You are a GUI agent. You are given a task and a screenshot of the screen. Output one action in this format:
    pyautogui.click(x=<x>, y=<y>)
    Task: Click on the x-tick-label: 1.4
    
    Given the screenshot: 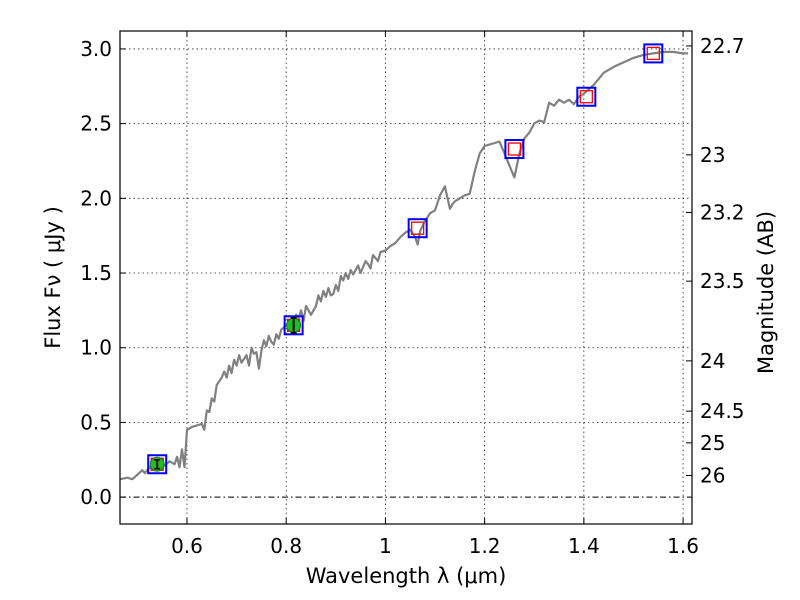 What is the action you would take?
    pyautogui.click(x=584, y=546)
    